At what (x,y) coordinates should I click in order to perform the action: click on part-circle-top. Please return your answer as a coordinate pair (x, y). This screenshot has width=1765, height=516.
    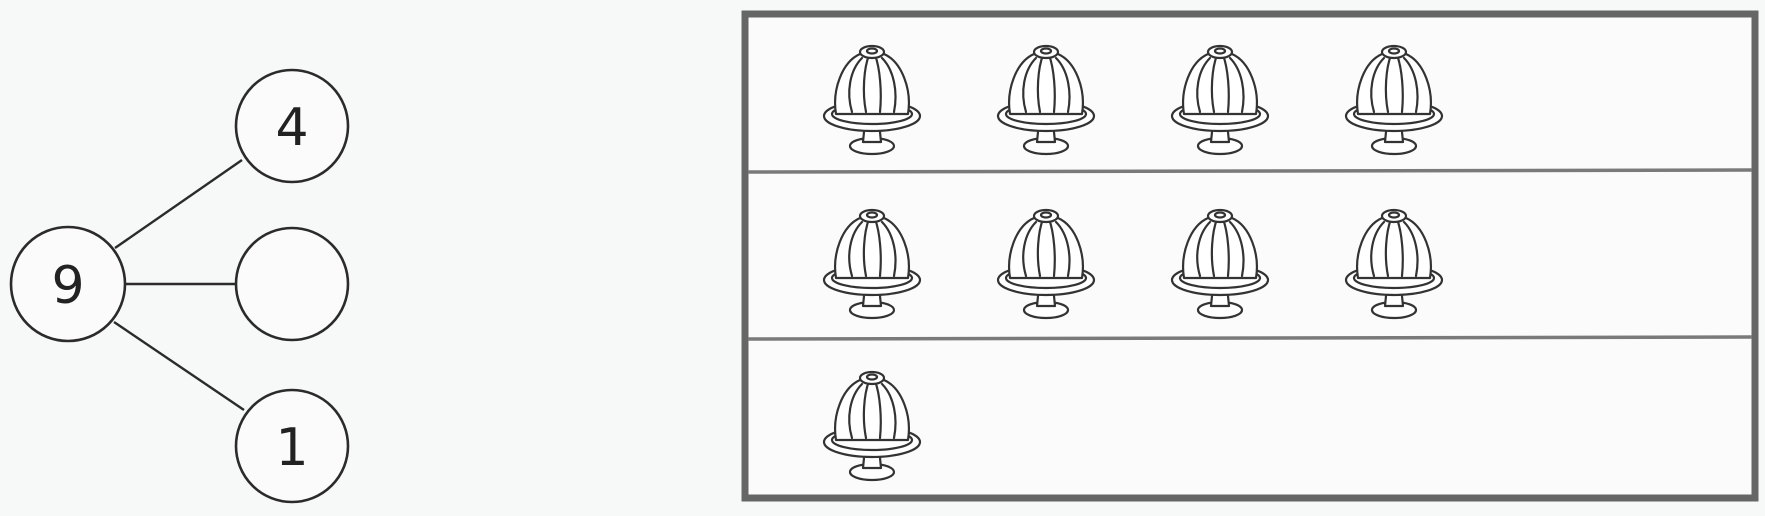
    Looking at the image, I should click on (292, 126).